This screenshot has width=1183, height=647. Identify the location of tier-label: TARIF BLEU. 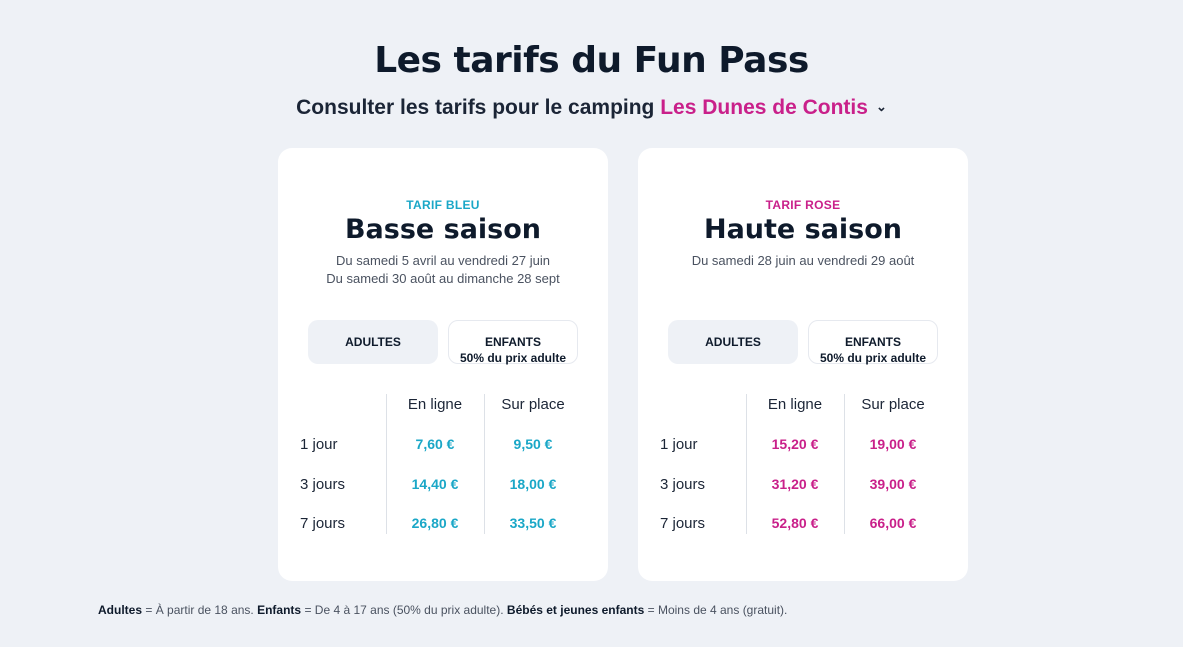
(443, 205).